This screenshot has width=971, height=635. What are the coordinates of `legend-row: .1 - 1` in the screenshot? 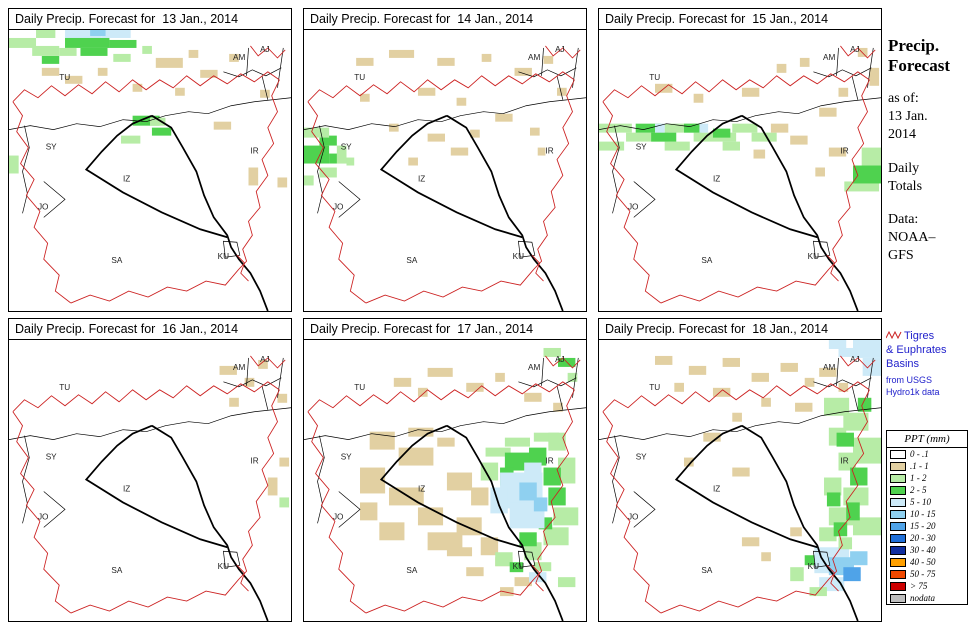 It's located at (927, 466).